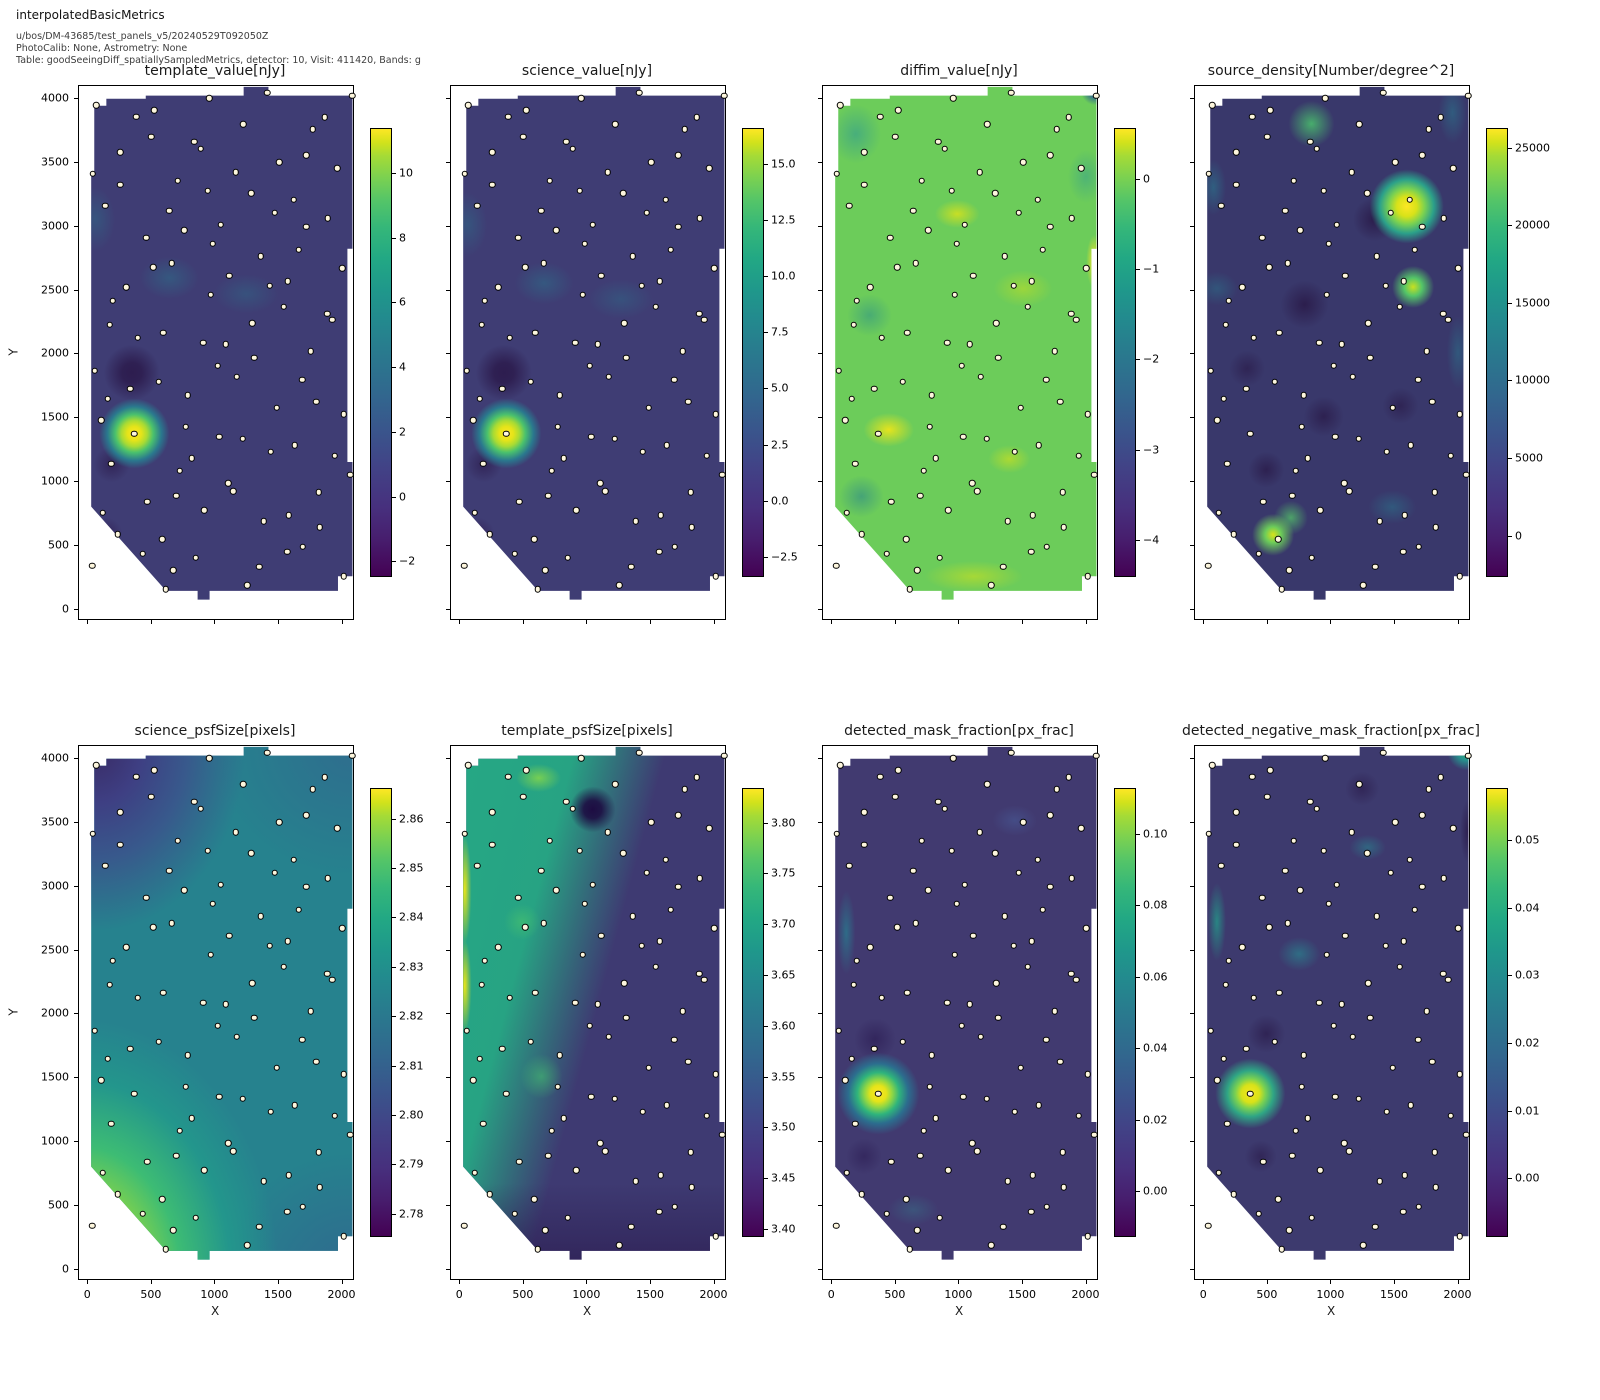 This screenshot has width=1600, height=1400. What do you see at coordinates (402, 302) in the screenshot?
I see `colorbar-tick-label: 6` at bounding box center [402, 302].